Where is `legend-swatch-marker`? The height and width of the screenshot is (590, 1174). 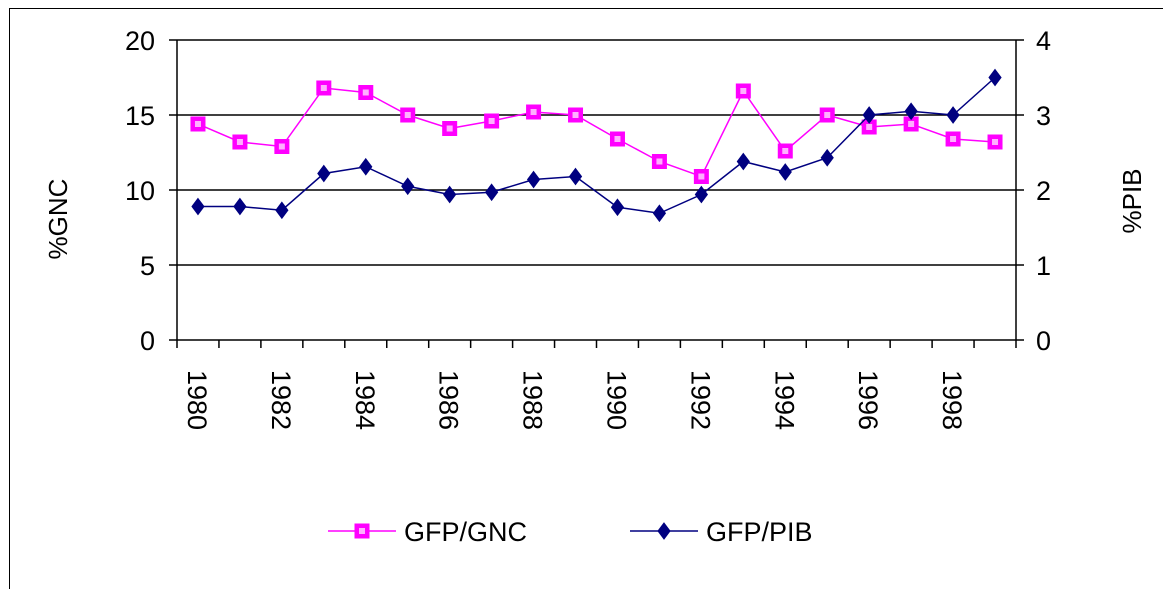 legend-swatch-marker is located at coordinates (664, 531).